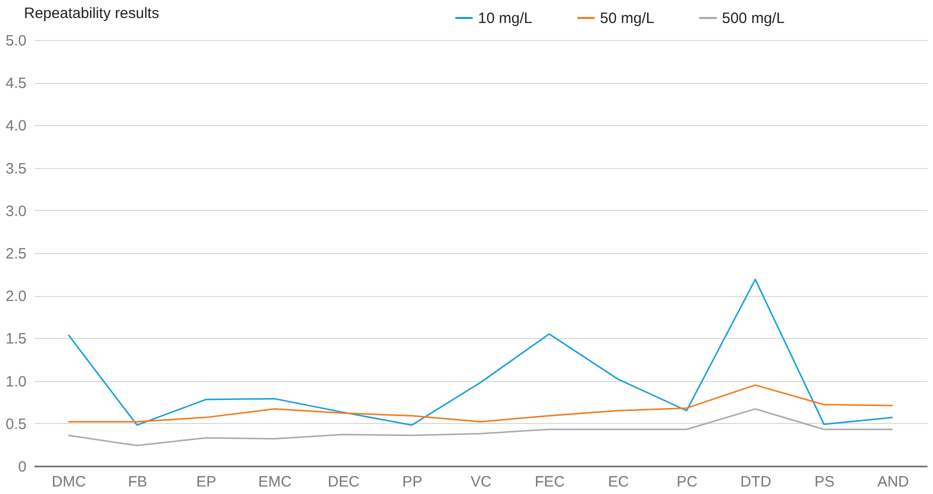  What do you see at coordinates (687, 482) in the screenshot?
I see `x-tick-label: PC` at bounding box center [687, 482].